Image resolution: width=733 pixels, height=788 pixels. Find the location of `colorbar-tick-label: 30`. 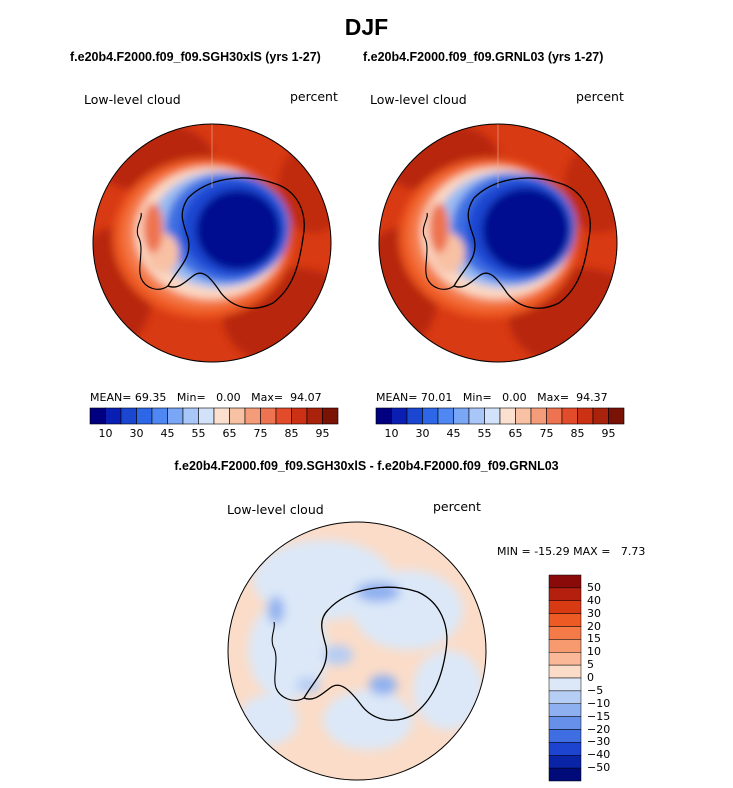

colorbar-tick-label: 30 is located at coordinates (136, 433).